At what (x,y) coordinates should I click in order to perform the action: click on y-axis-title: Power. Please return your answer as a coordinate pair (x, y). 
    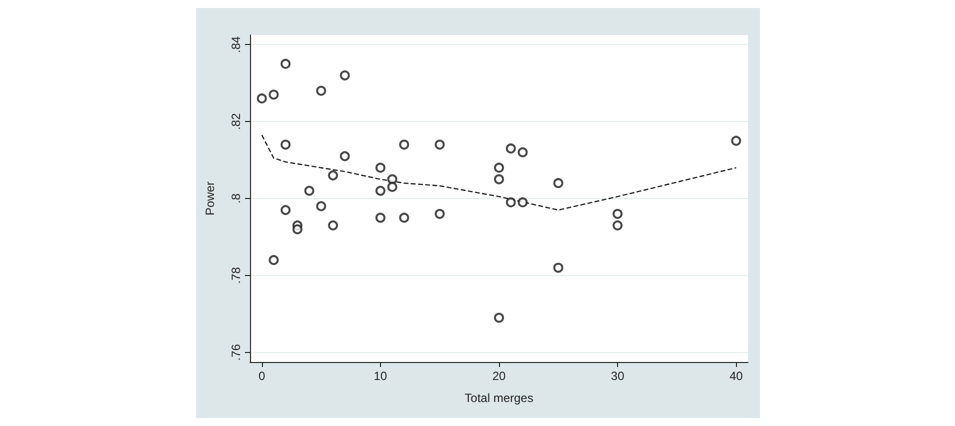
    Looking at the image, I should click on (209, 198).